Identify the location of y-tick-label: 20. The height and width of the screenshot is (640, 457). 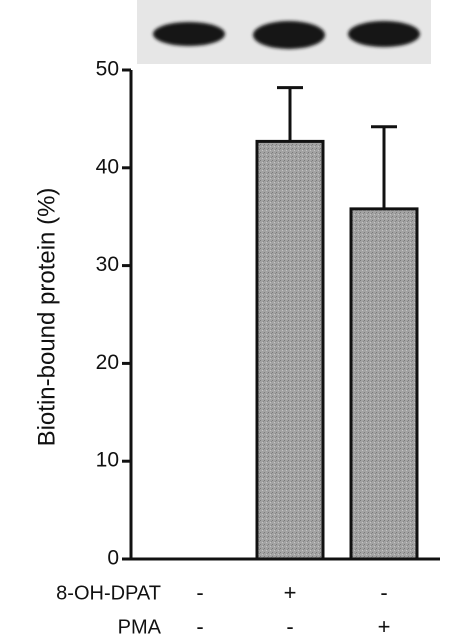
(107, 362).